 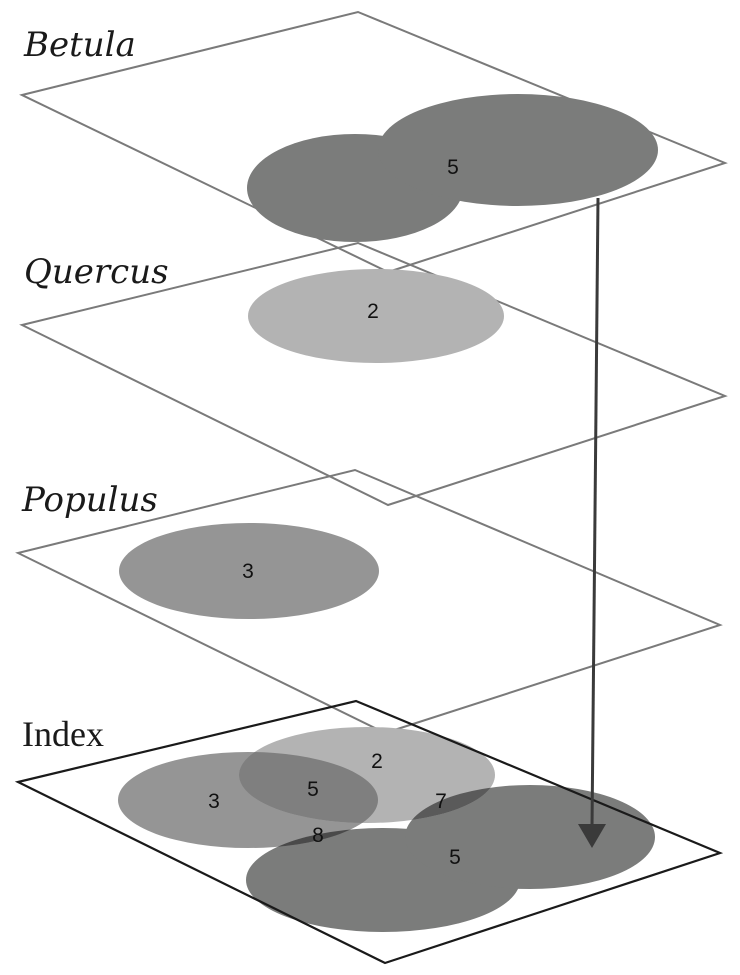 I want to click on betula-value: 5, so click(x=453, y=167).